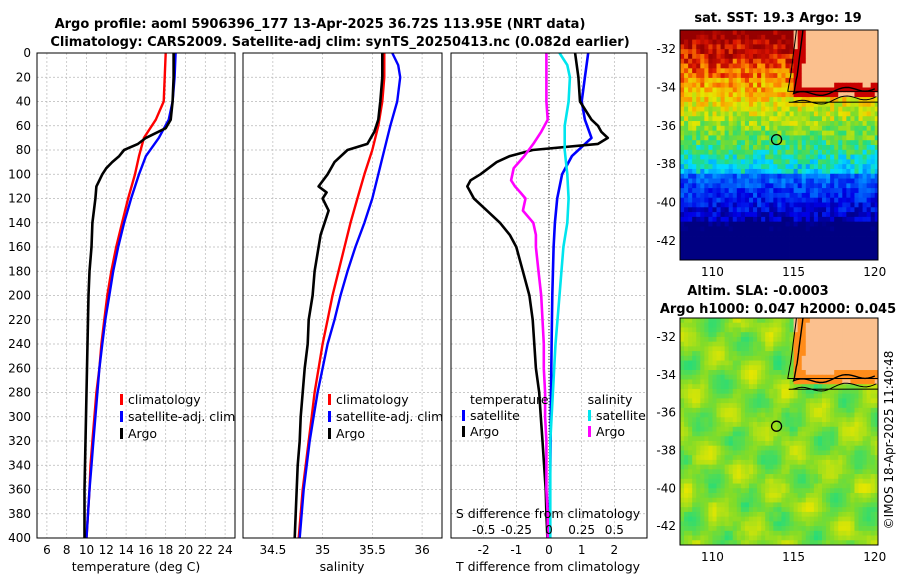  Describe the element at coordinates (779, 431) in the screenshot. I see `sla-map-cells` at that location.